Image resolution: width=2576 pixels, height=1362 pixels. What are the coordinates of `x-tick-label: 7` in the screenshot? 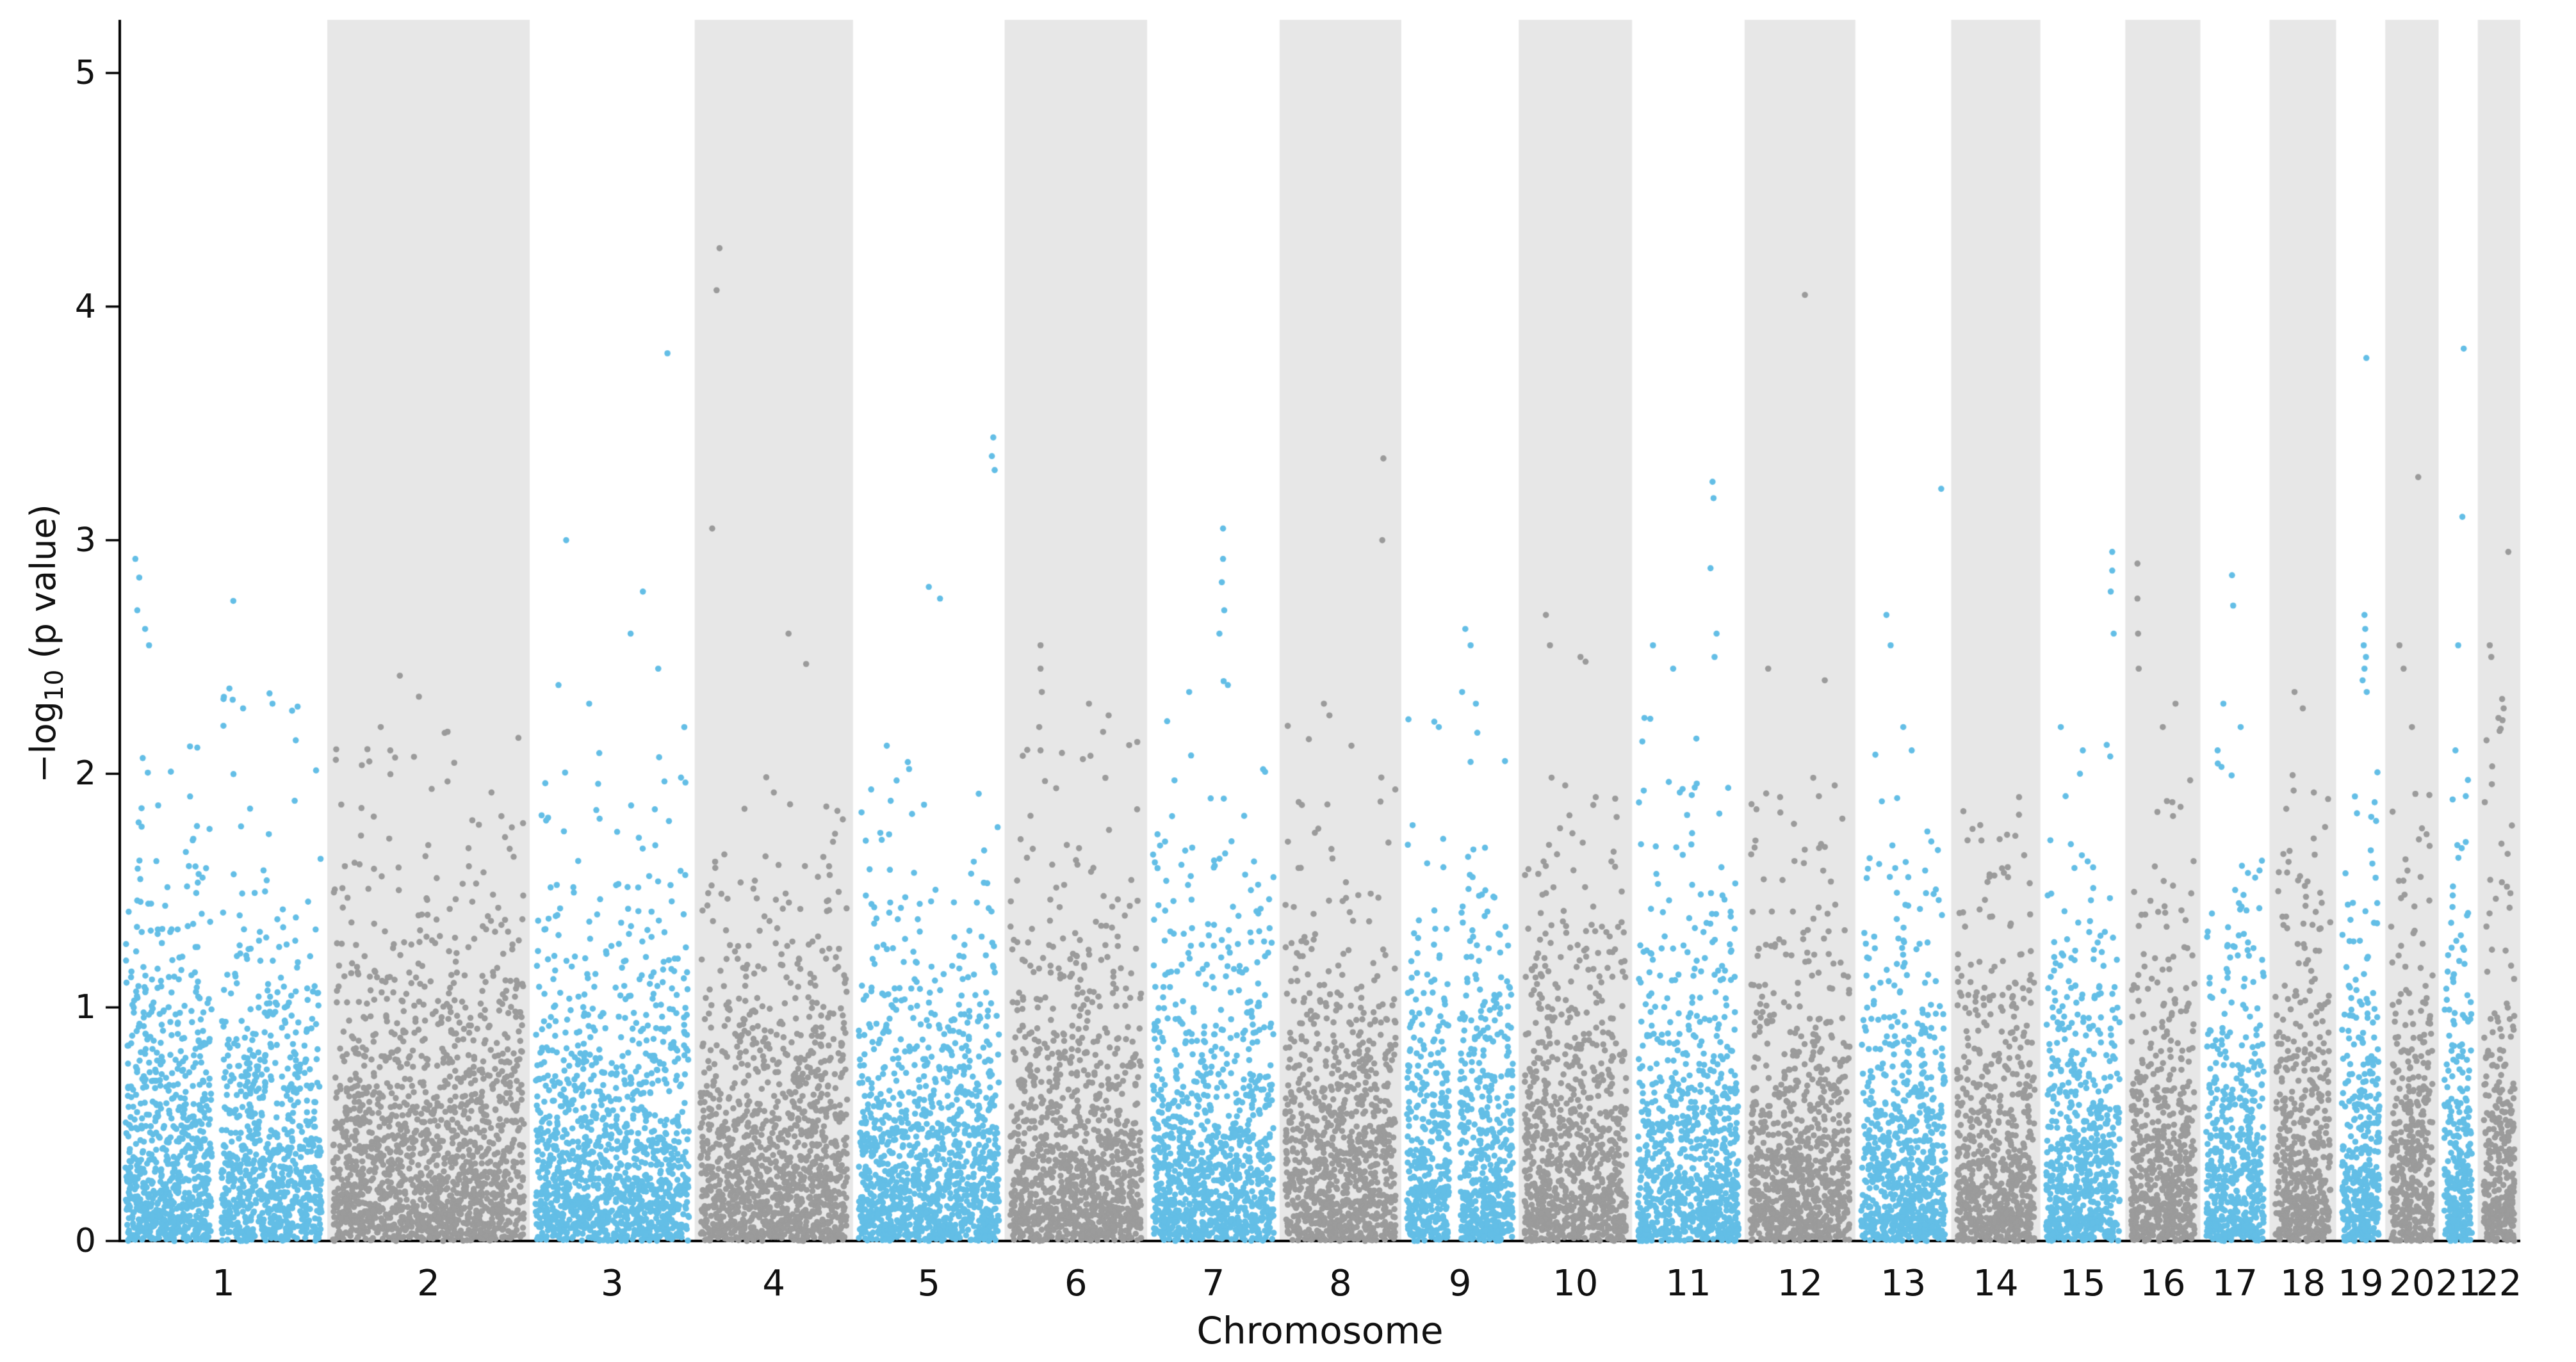 It's located at (1213, 1283).